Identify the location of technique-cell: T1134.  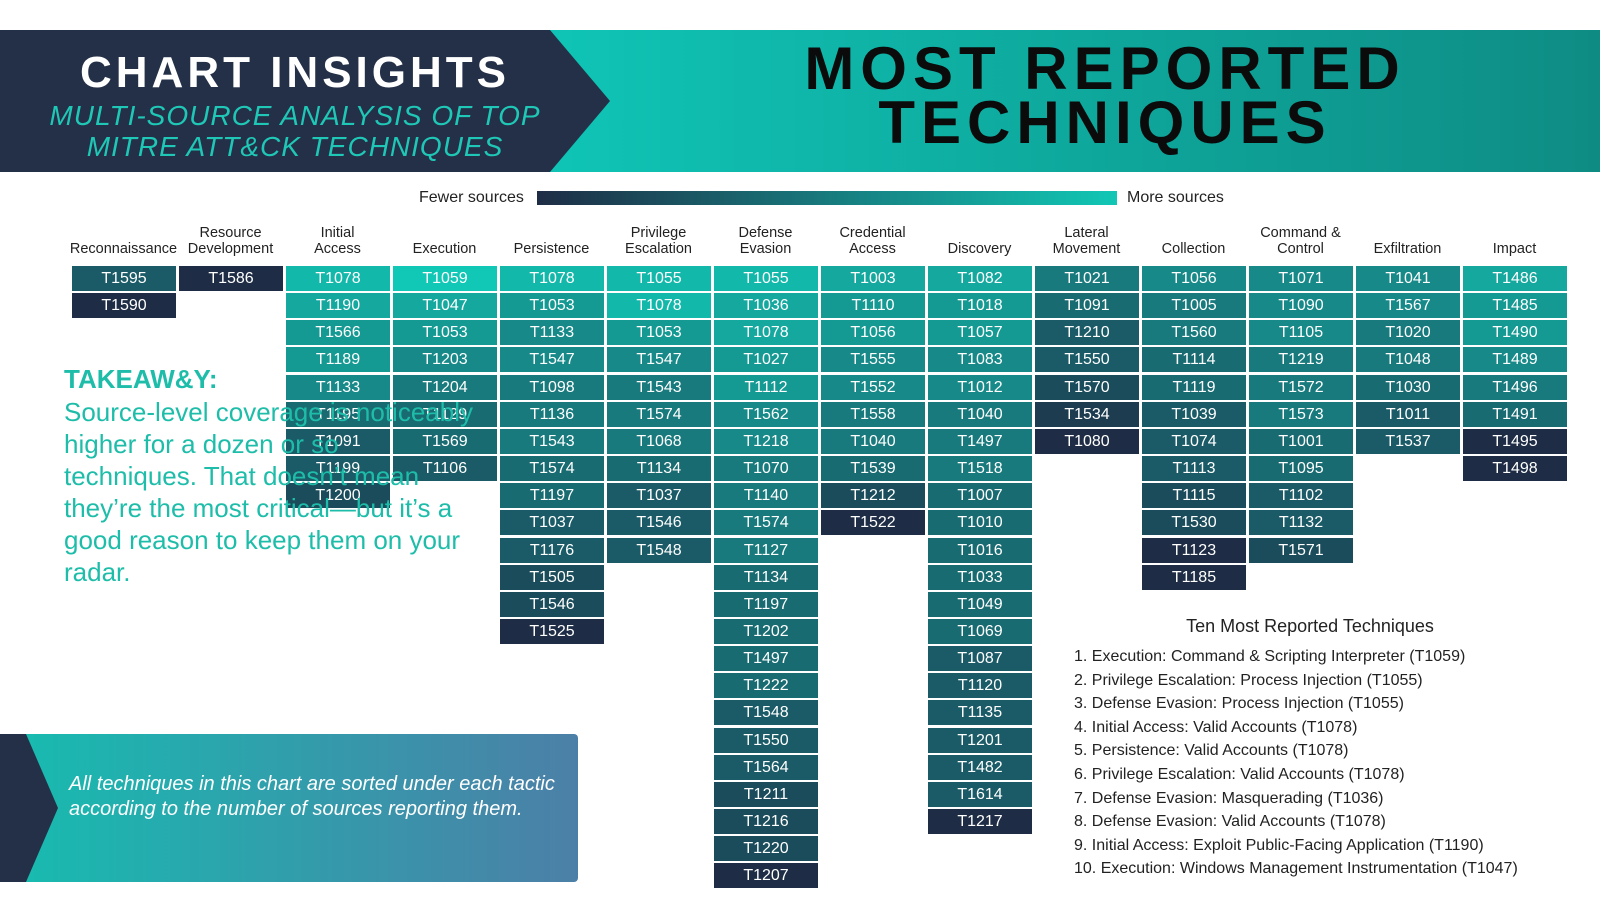
(766, 577).